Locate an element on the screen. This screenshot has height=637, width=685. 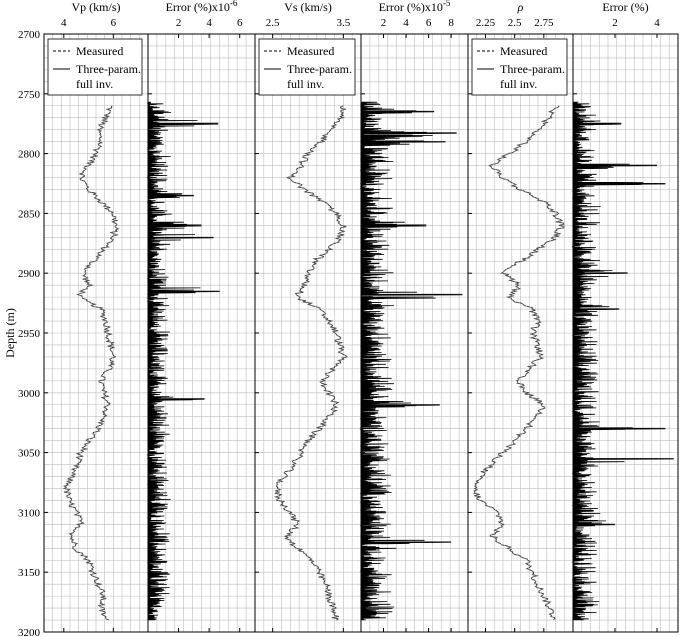
y-tick-label: 2950 is located at coordinates (29, 334).